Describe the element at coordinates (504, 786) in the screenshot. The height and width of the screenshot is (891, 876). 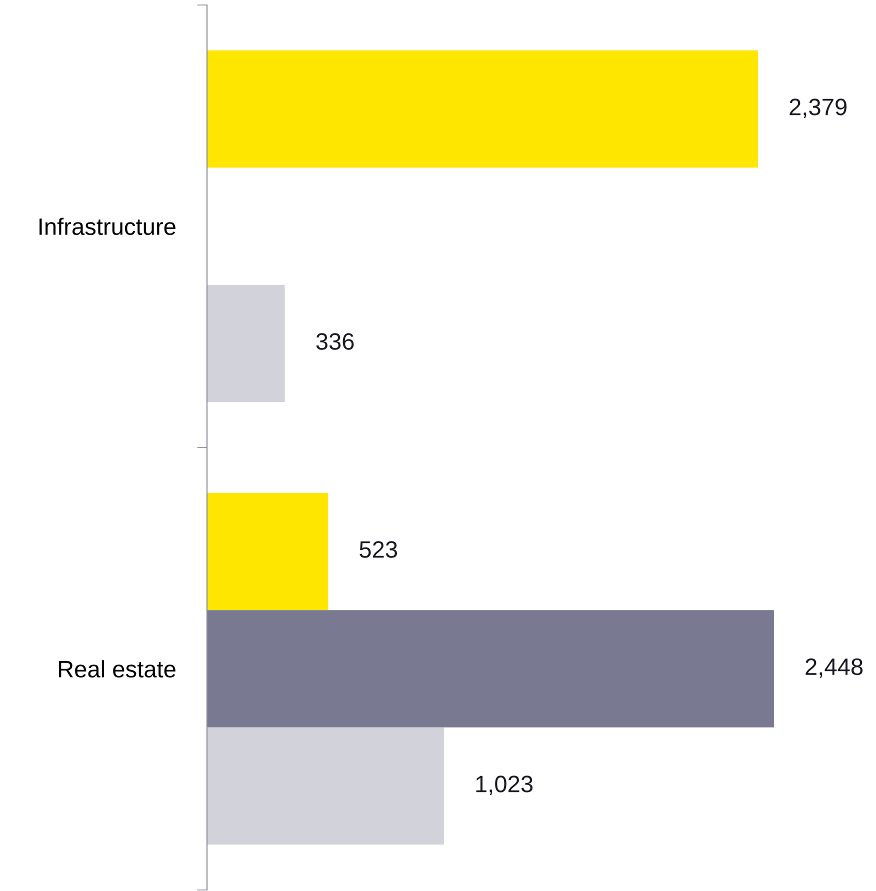
I see `data-label: 1,023` at that location.